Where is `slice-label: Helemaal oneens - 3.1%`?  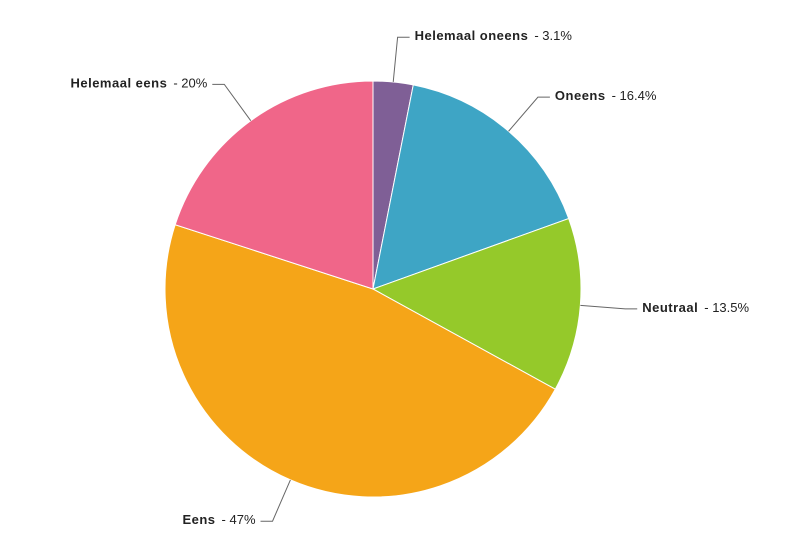
slice-label: Helemaal oneens - 3.1% is located at coordinates (494, 36).